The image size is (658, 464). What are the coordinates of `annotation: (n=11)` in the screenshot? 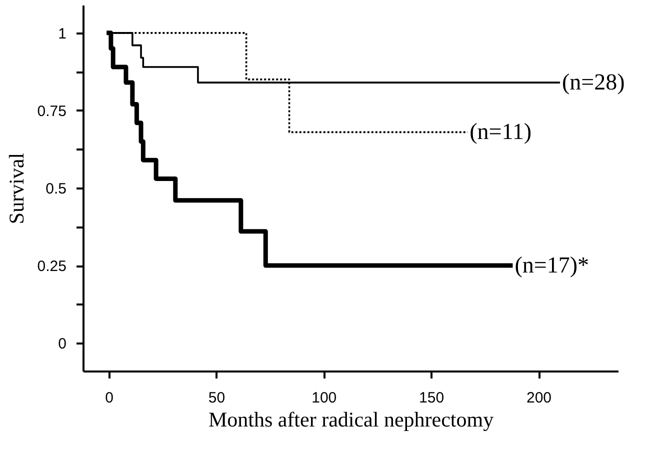 It's located at (501, 131).